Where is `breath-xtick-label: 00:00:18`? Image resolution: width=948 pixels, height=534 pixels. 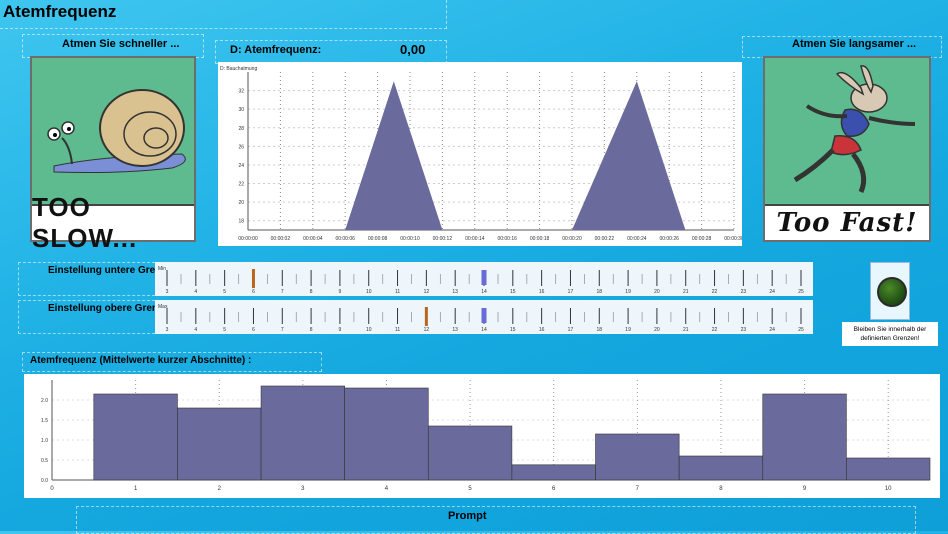
breath-xtick-label: 00:00:18 is located at coordinates (540, 239).